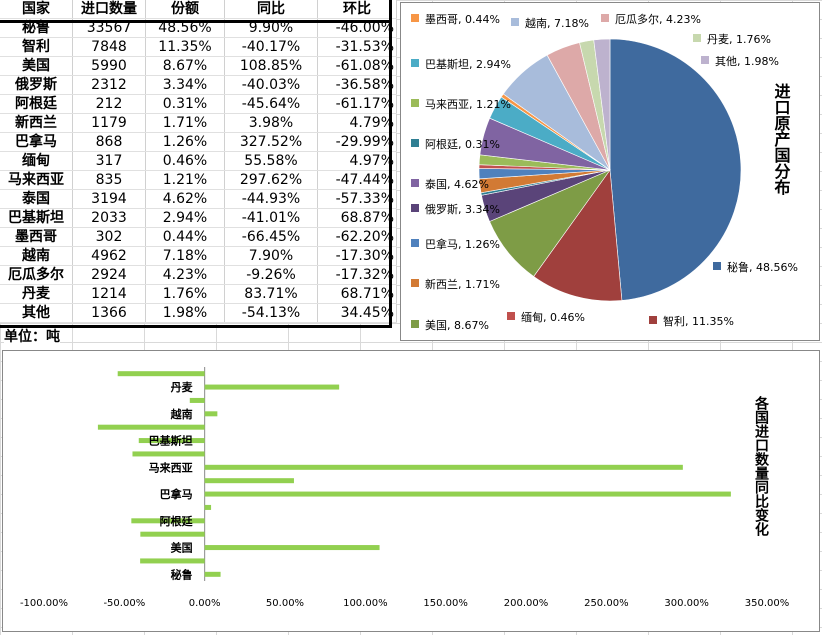  What do you see at coordinates (271, 294) in the screenshot?
I see `table-cell: 83.71%` at bounding box center [271, 294].